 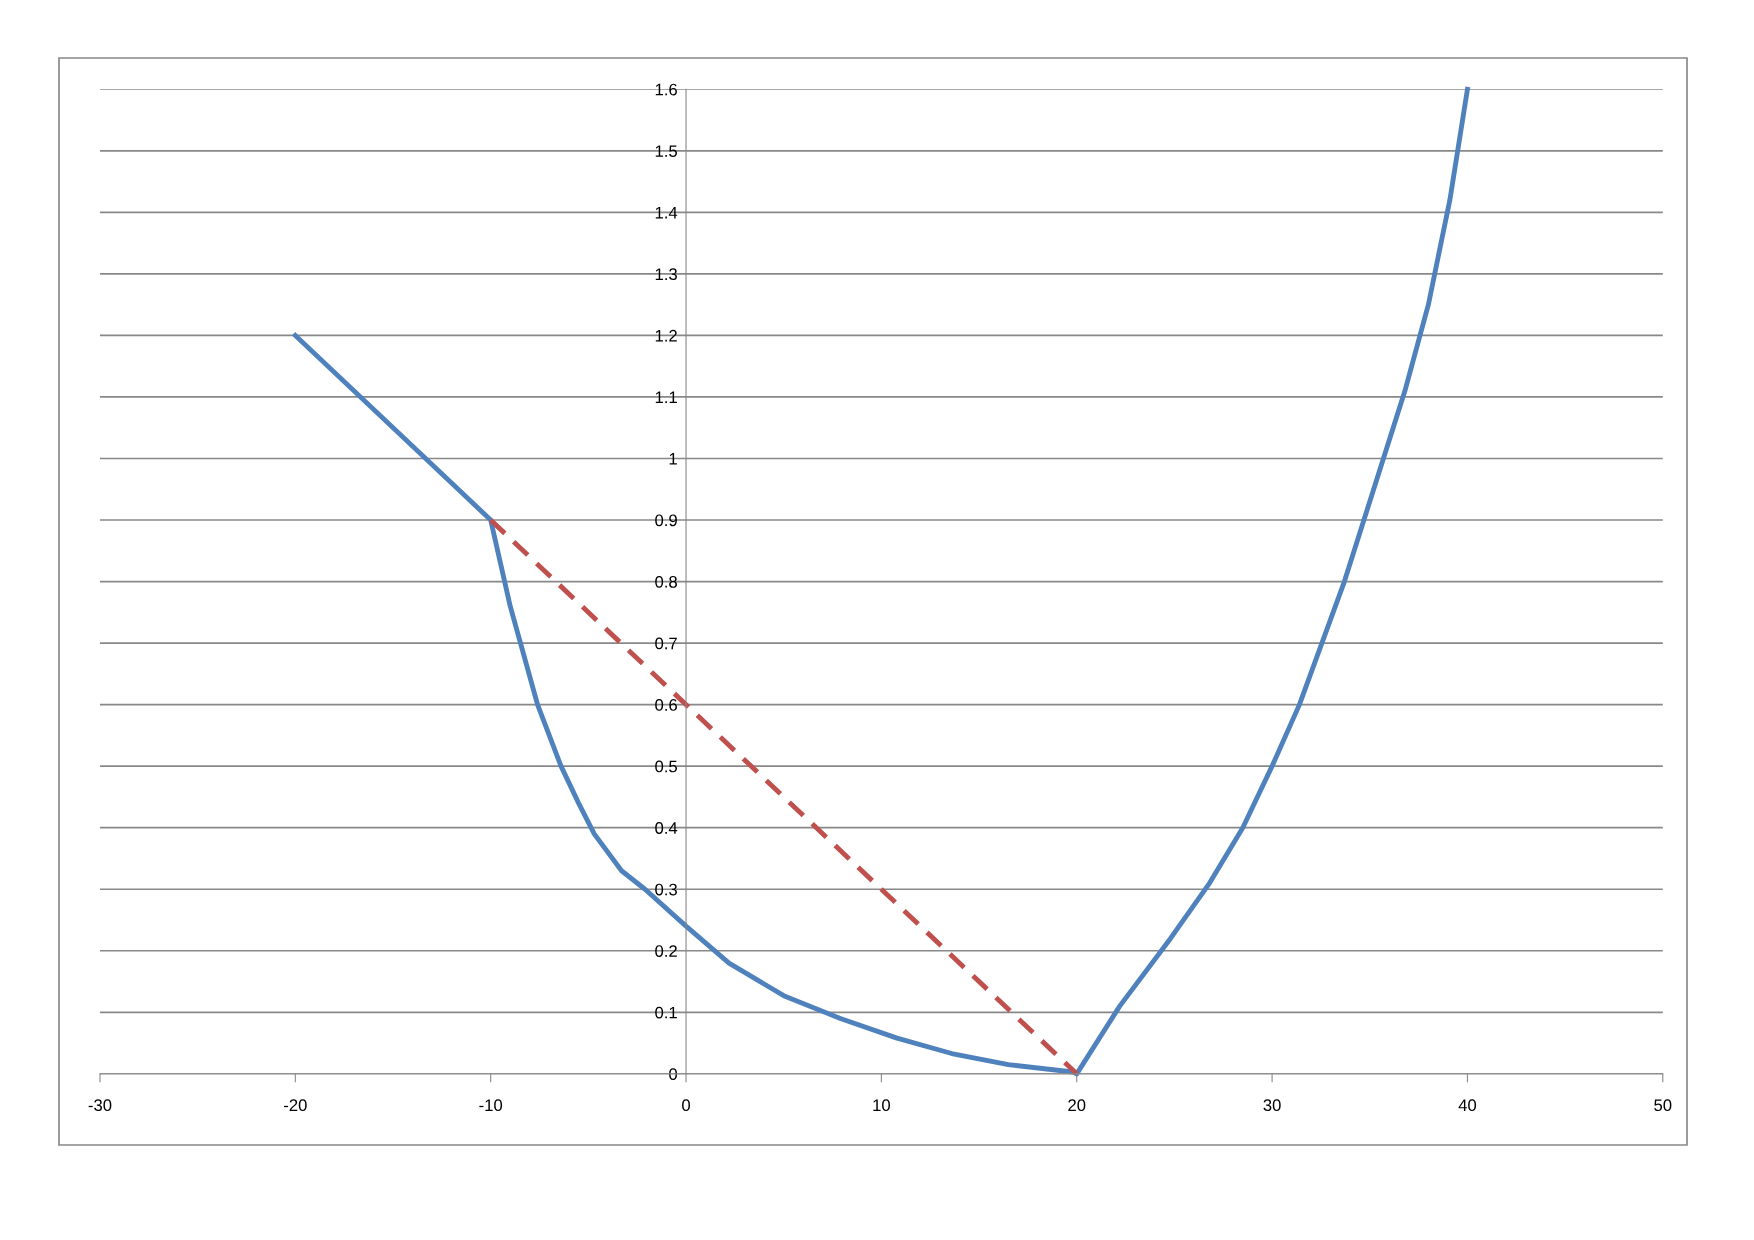 What do you see at coordinates (1663, 1105) in the screenshot?
I see `x-tick-label: 50` at bounding box center [1663, 1105].